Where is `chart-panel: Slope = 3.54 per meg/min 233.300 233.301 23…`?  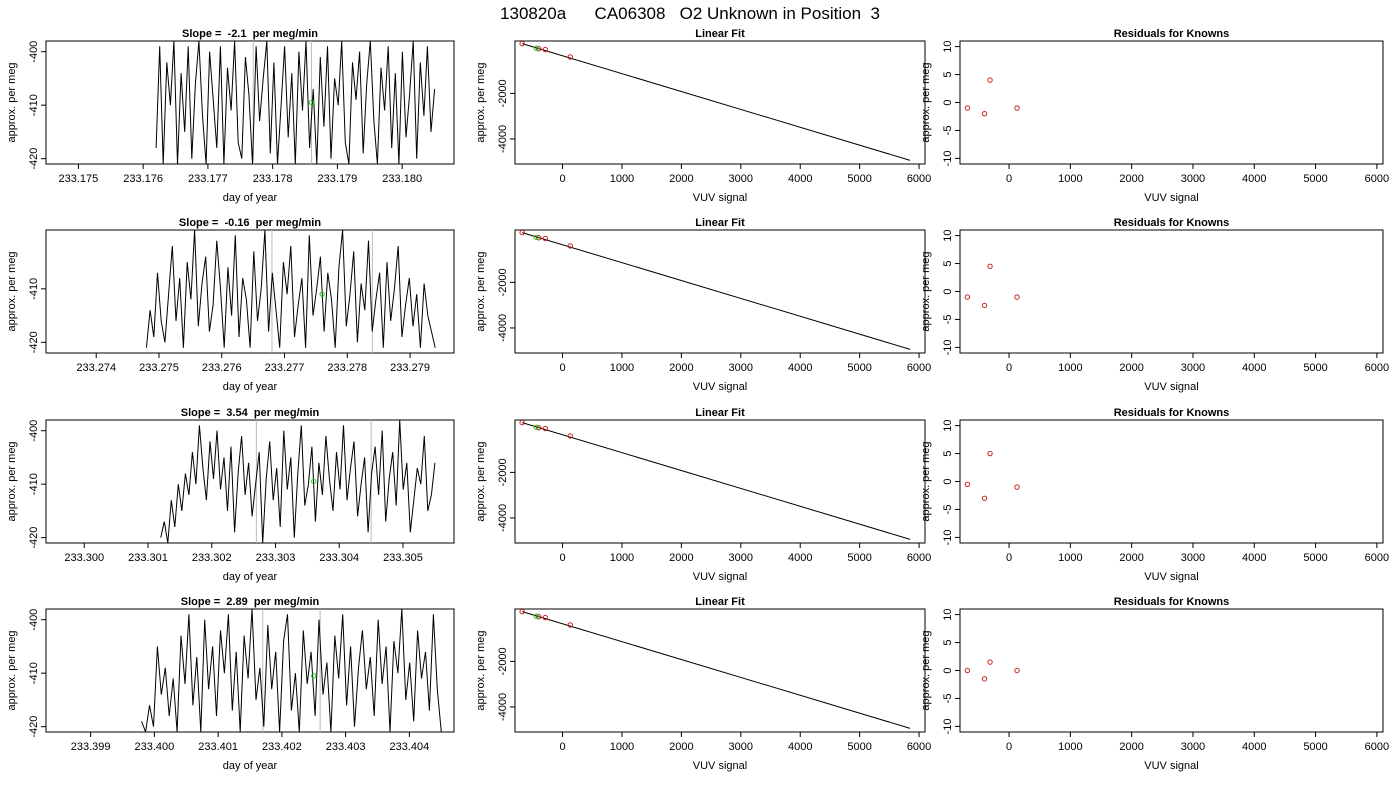
chart-panel: Slope = 3.54 per meg/min 233.300 233.301 23… is located at coordinates (230, 495).